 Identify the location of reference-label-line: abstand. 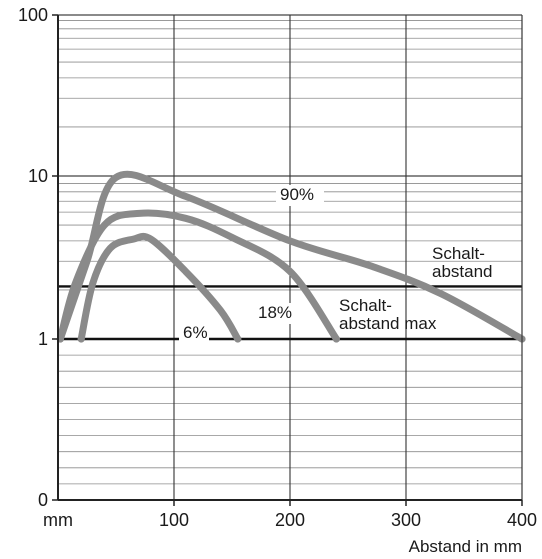
(462, 271).